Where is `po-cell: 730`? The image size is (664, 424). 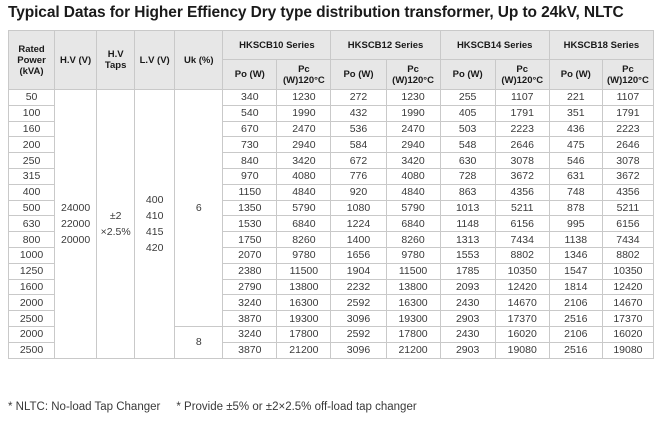 po-cell: 730 is located at coordinates (250, 145).